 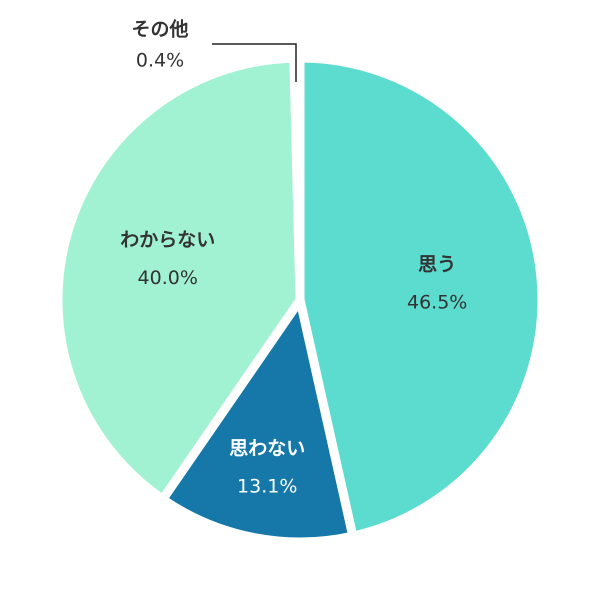 What do you see at coordinates (159, 29) in the screenshot?
I see `slice-label: その他` at bounding box center [159, 29].